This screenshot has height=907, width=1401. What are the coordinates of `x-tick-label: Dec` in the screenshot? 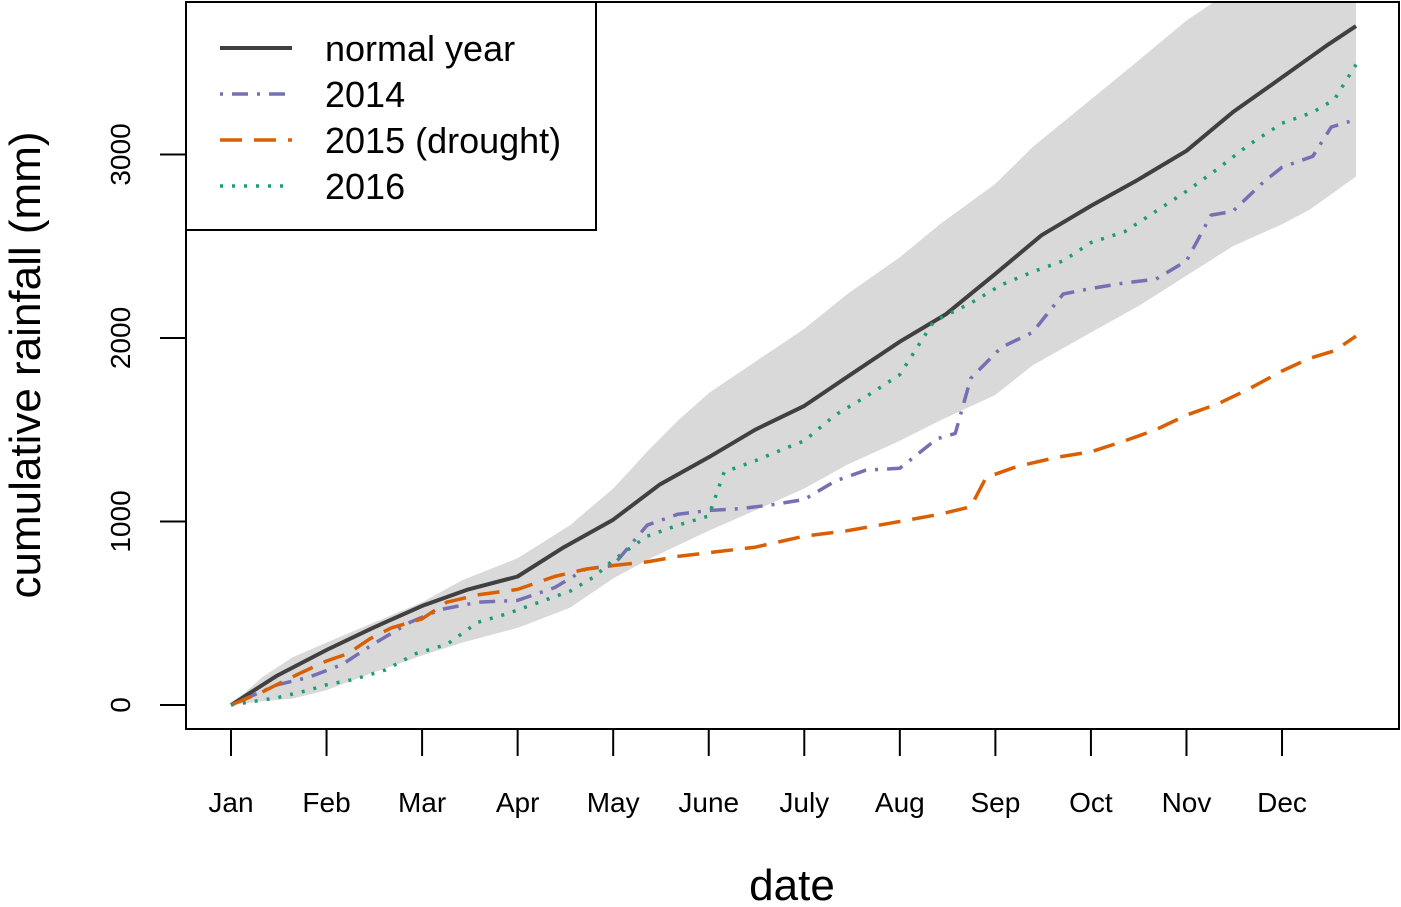 It's located at (1282, 802).